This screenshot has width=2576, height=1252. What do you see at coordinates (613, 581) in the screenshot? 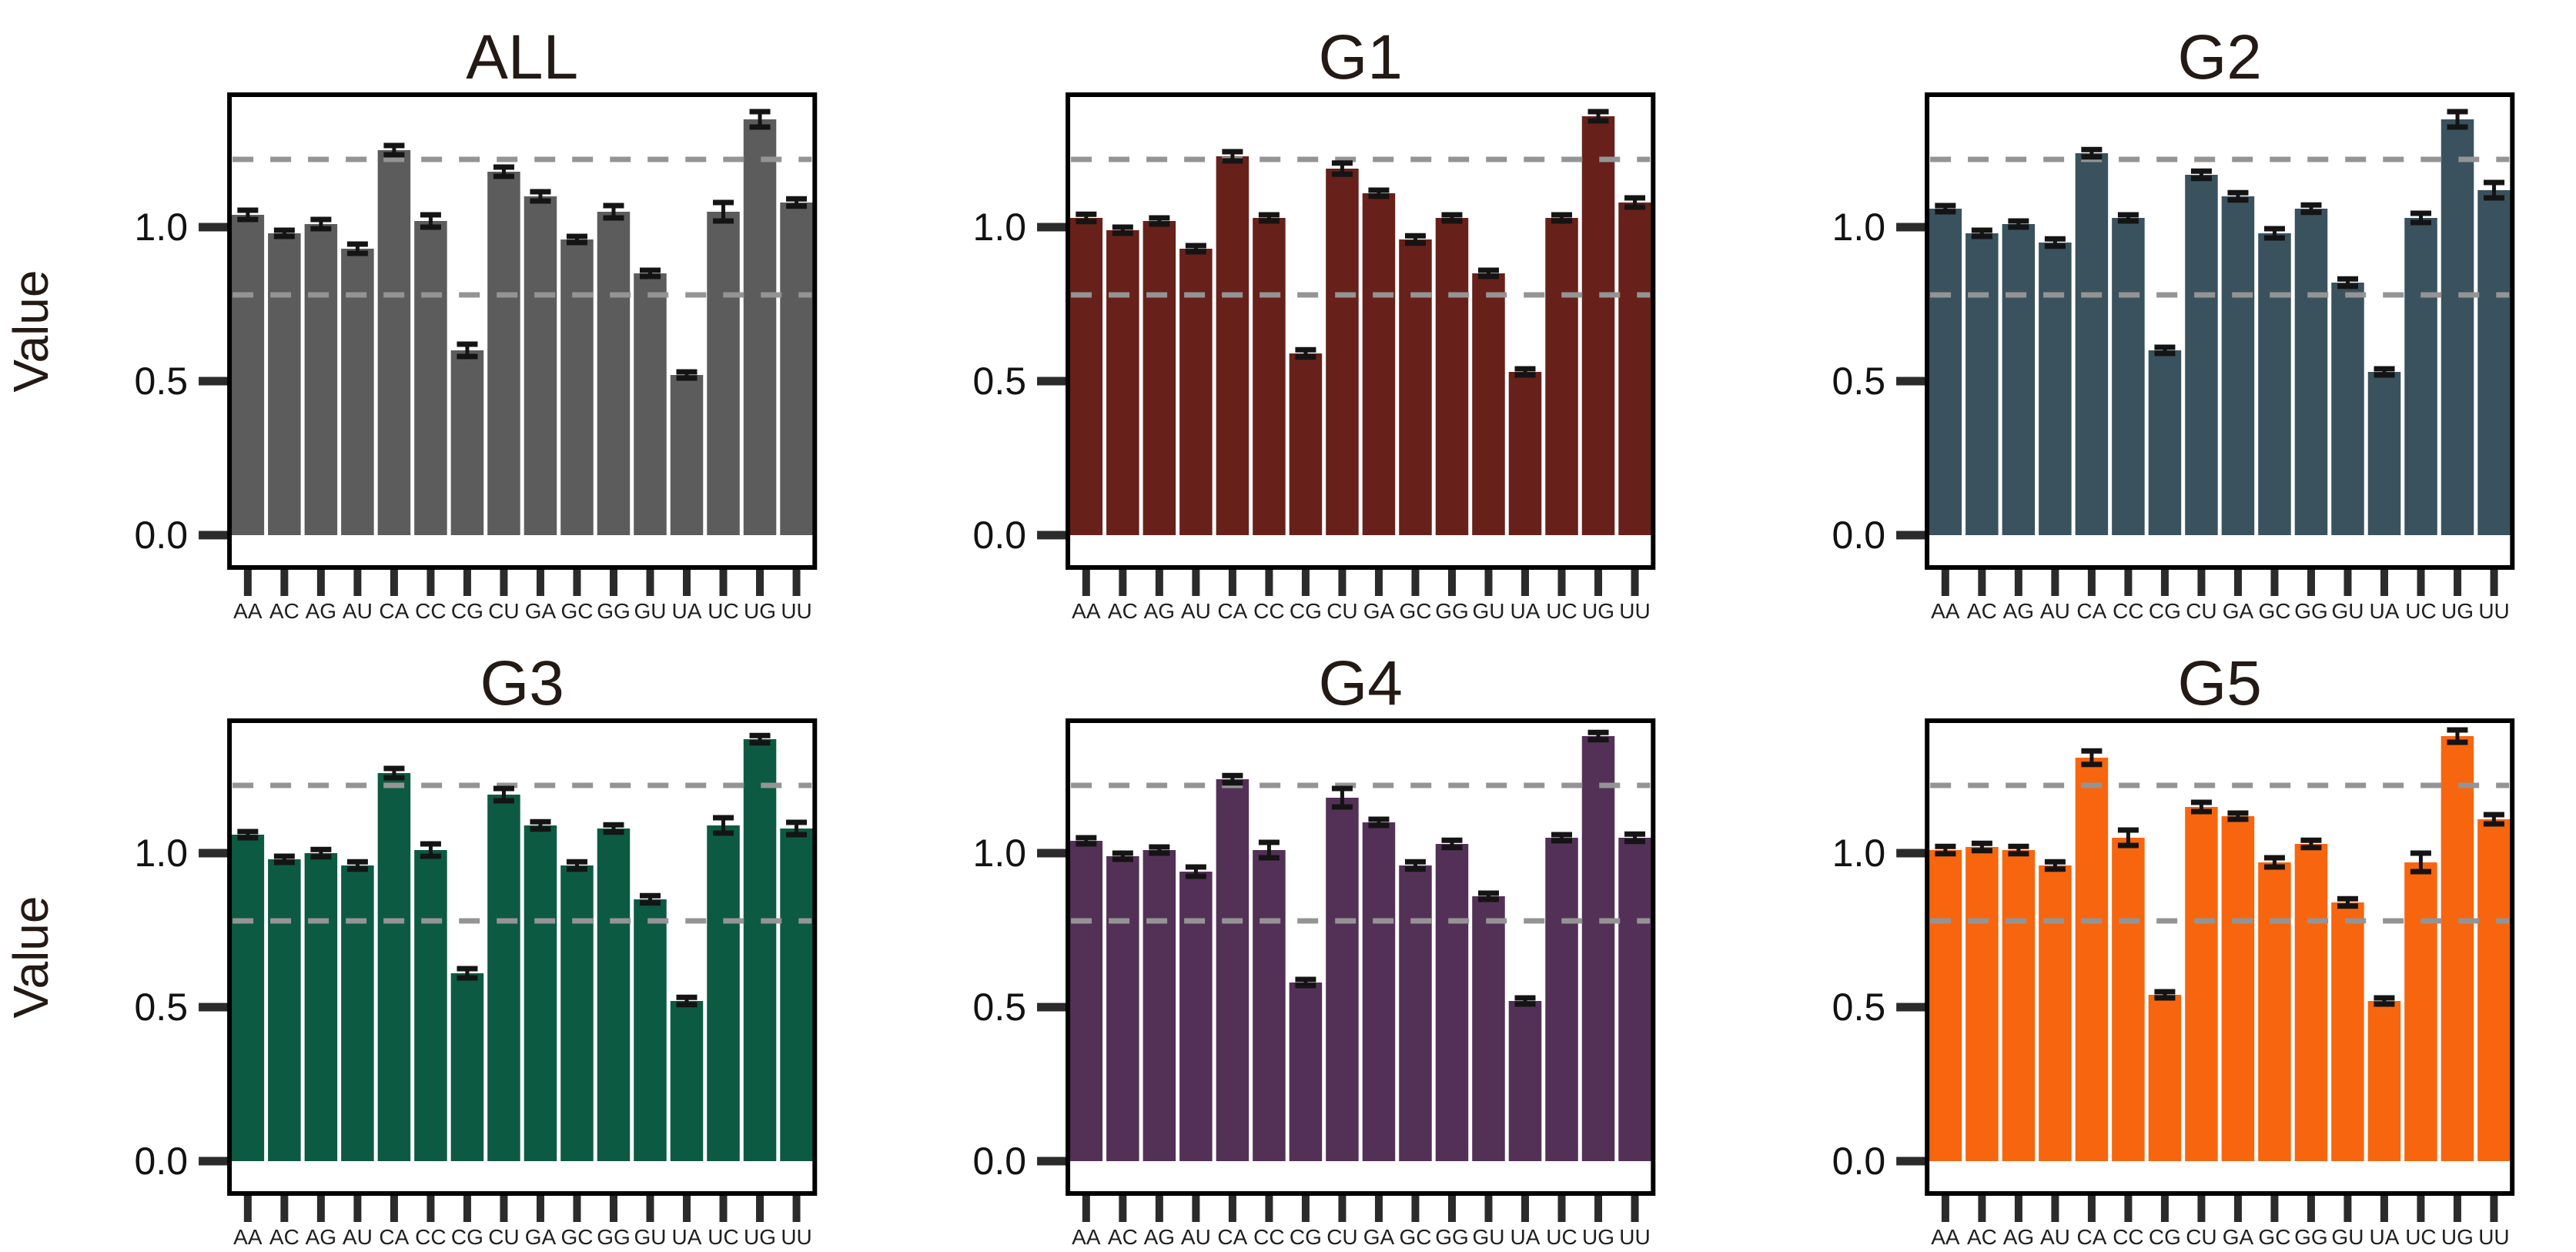
I see `x-tick-GG` at bounding box center [613, 581].